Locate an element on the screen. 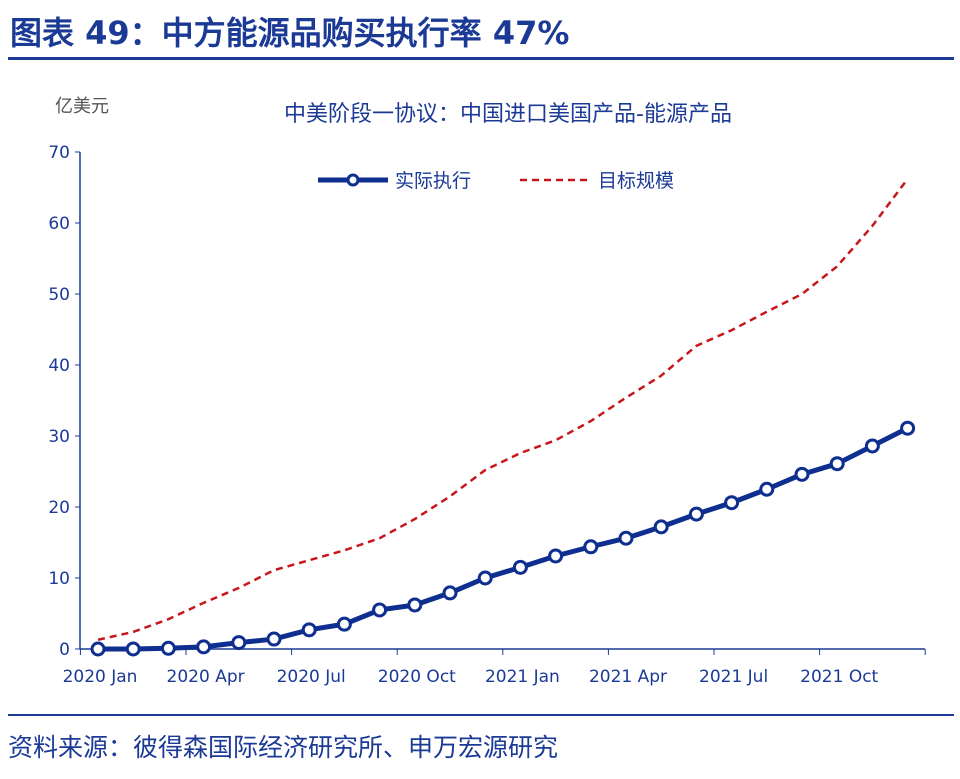 The image size is (960, 779). footer-divider is located at coordinates (481, 715).